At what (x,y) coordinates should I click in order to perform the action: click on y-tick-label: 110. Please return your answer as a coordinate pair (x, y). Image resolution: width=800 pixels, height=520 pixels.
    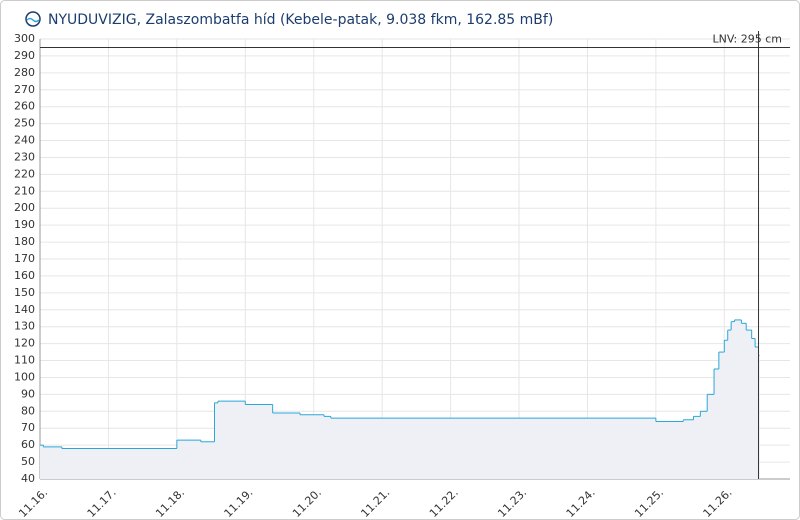
    Looking at the image, I should click on (24, 360).